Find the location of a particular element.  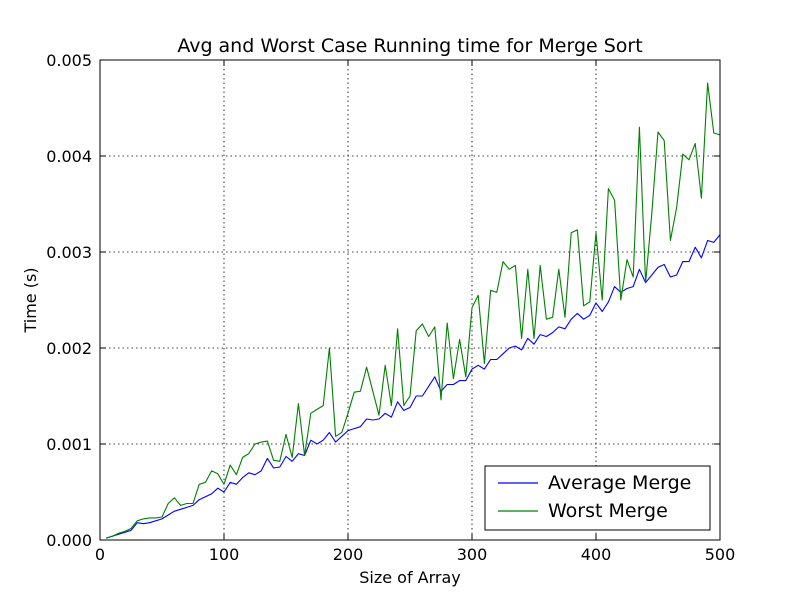

y-axis-label: Time (s) is located at coordinates (30, 300).